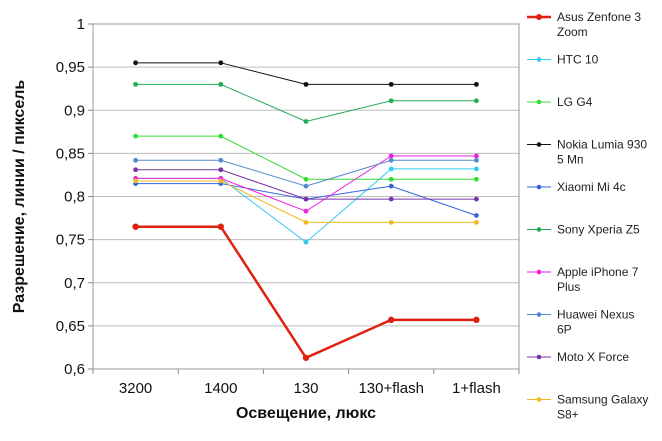 The image size is (662, 441). I want to click on y-tick-label: 0,85, so click(70, 153).